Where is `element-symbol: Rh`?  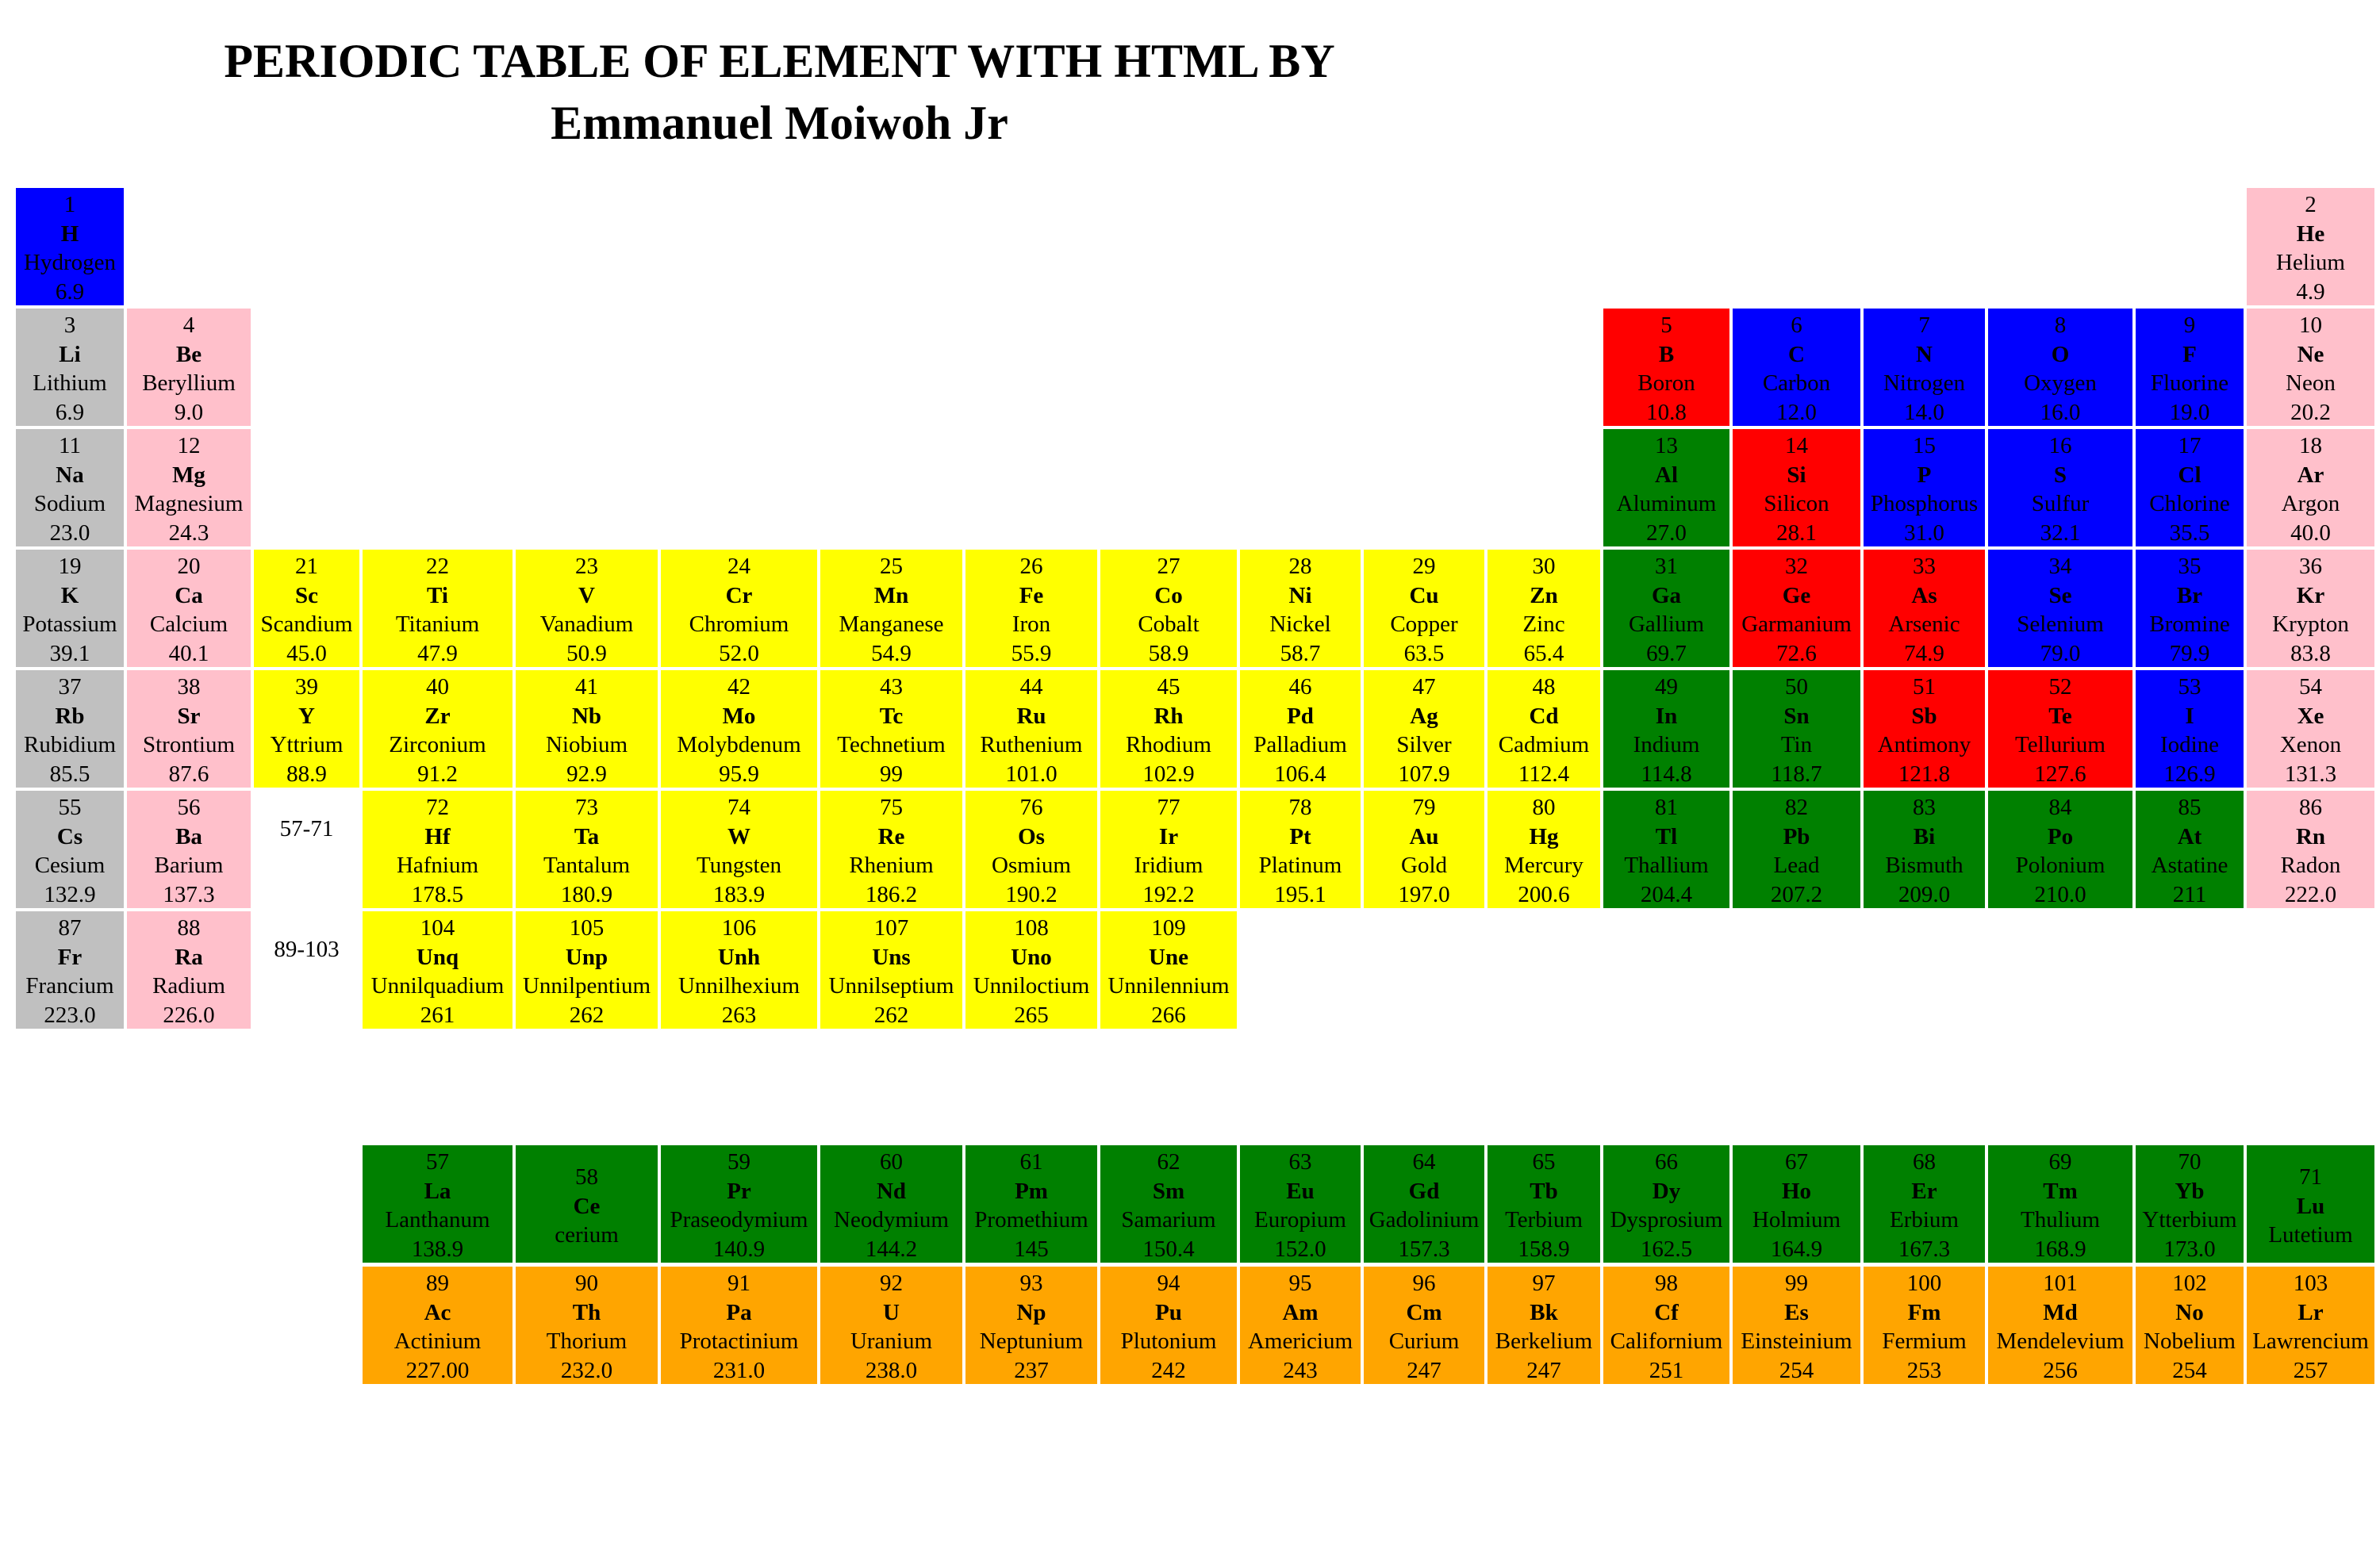
element-symbol: Rh is located at coordinates (1169, 716).